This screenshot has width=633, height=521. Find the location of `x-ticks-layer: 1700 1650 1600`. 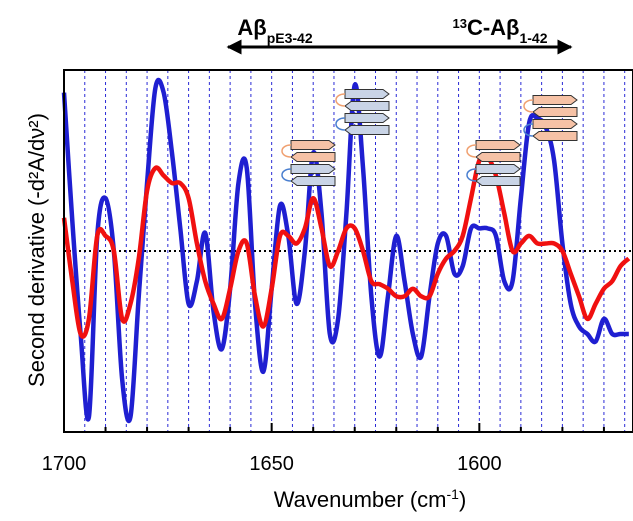

x-ticks-layer: 1700 1650 1600 is located at coordinates (323, 449).